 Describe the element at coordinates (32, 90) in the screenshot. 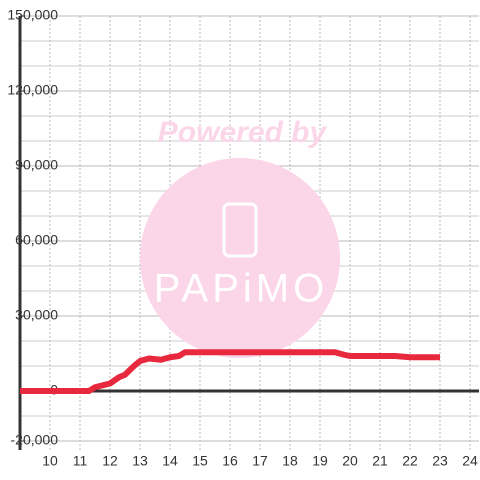

I see `y-tick-label: 120,000` at that location.